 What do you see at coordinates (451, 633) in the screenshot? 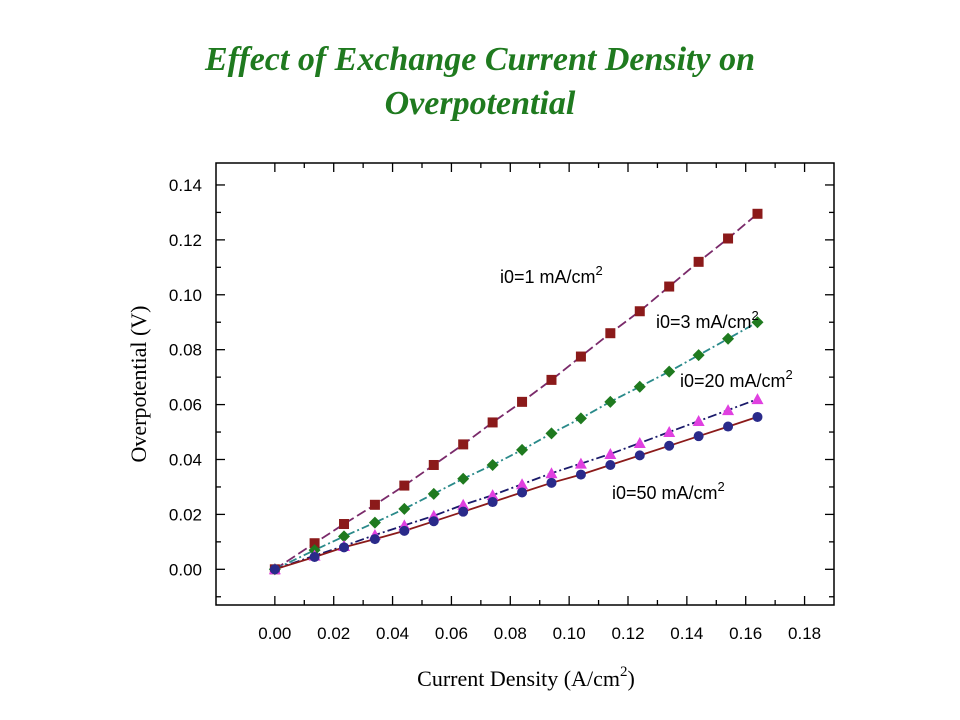
I see `x-tick-label: 0.06` at bounding box center [451, 633].